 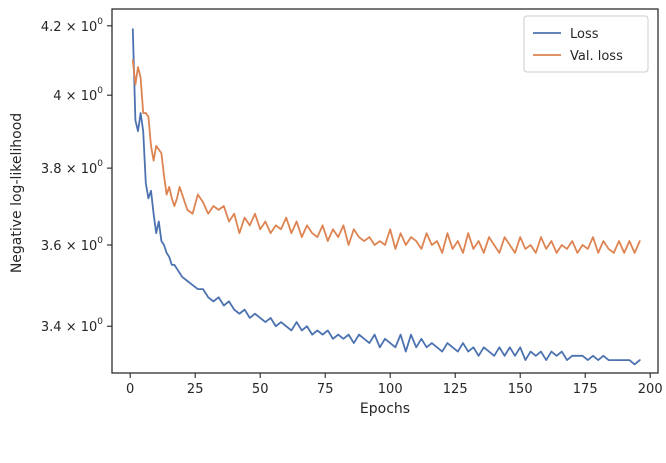 What do you see at coordinates (650, 389) in the screenshot?
I see `x-tick-label: 200` at bounding box center [650, 389].